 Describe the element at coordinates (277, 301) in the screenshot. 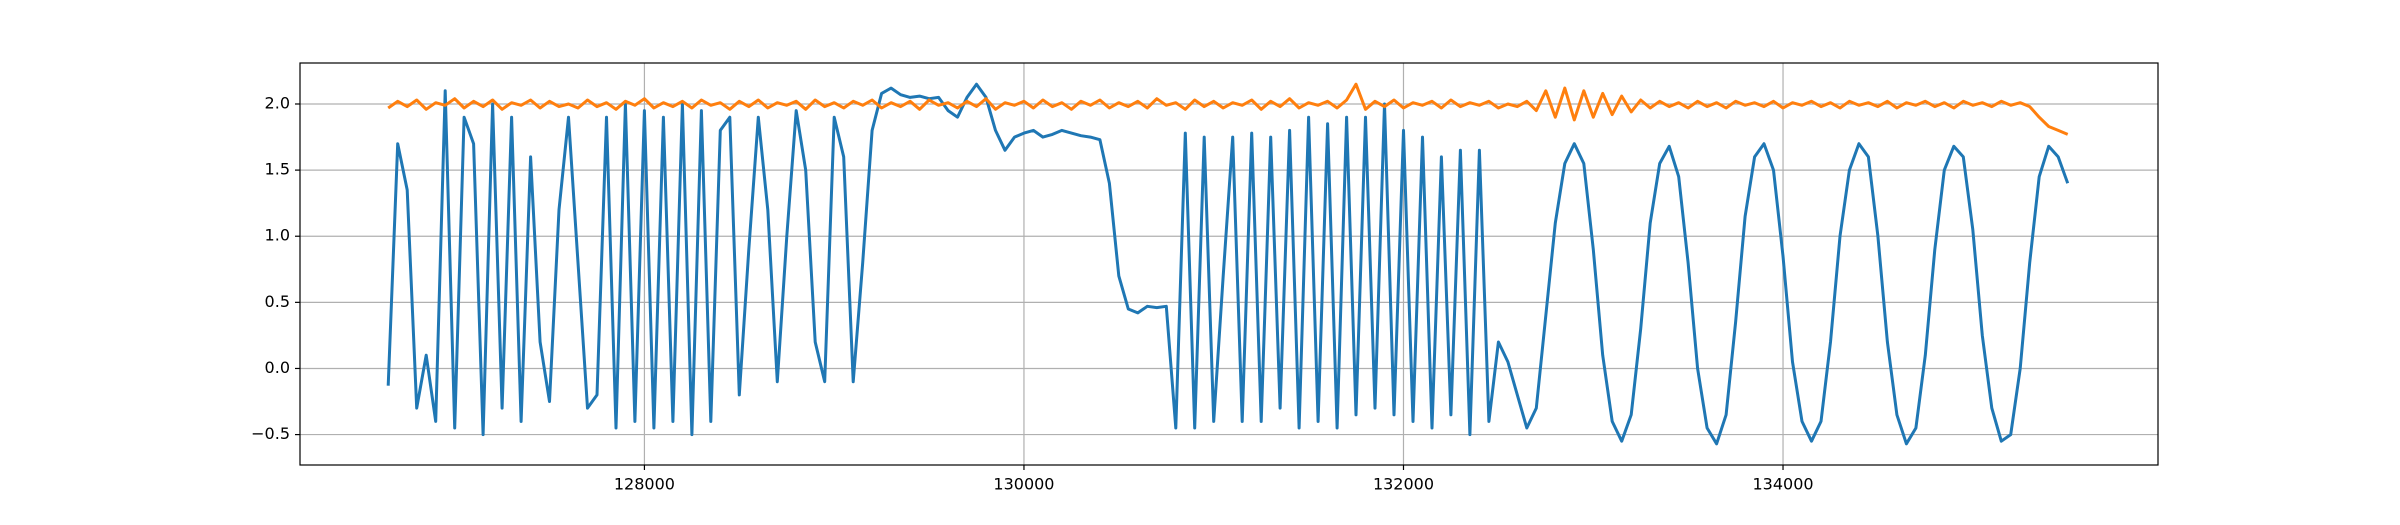

I see `y-tick-label: 0.5` at that location.